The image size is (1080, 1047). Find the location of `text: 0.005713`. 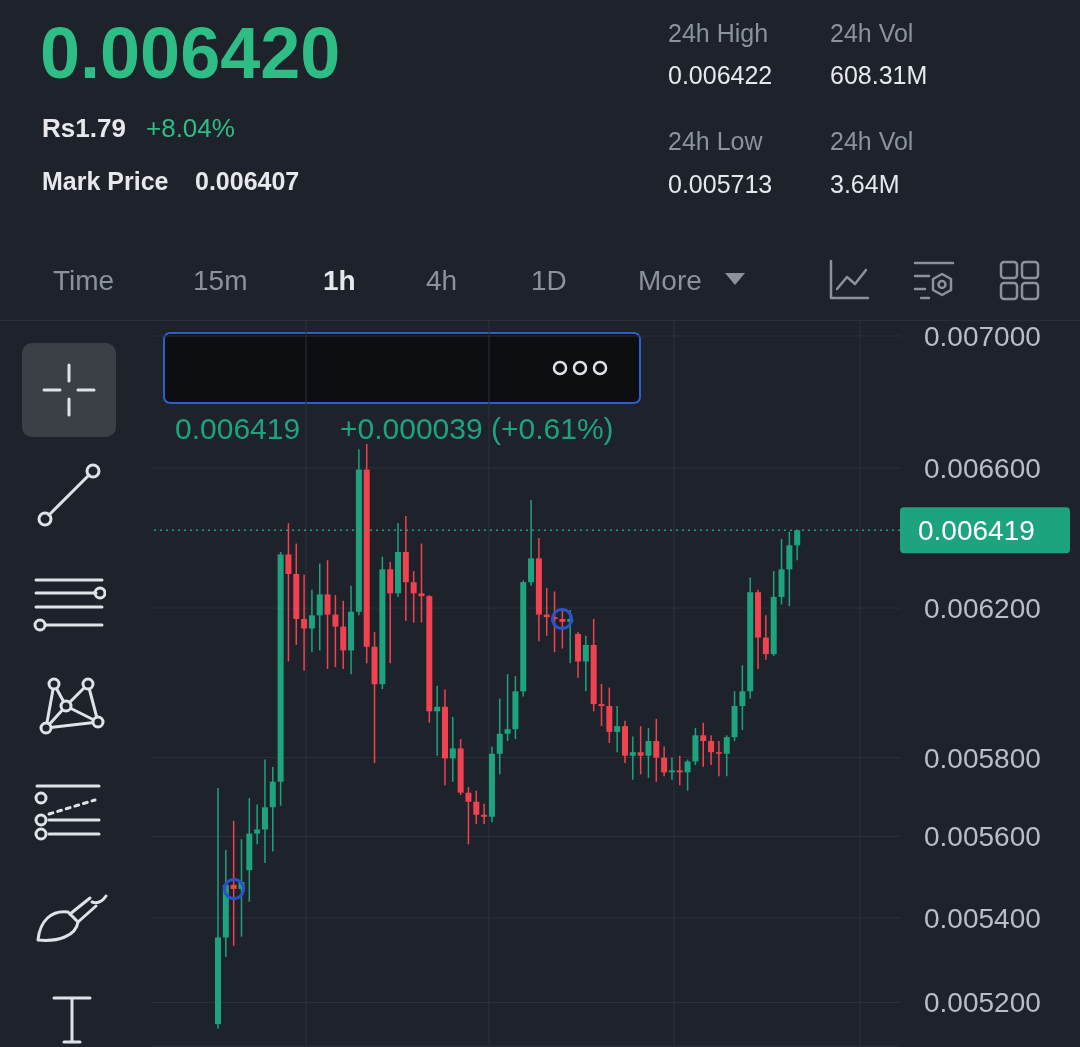

text: 0.005713 is located at coordinates (720, 184).